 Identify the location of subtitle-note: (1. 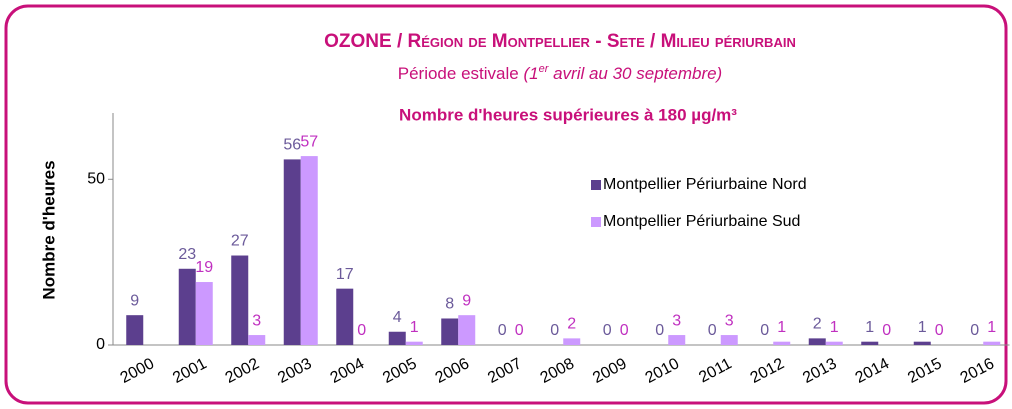
(530, 73).